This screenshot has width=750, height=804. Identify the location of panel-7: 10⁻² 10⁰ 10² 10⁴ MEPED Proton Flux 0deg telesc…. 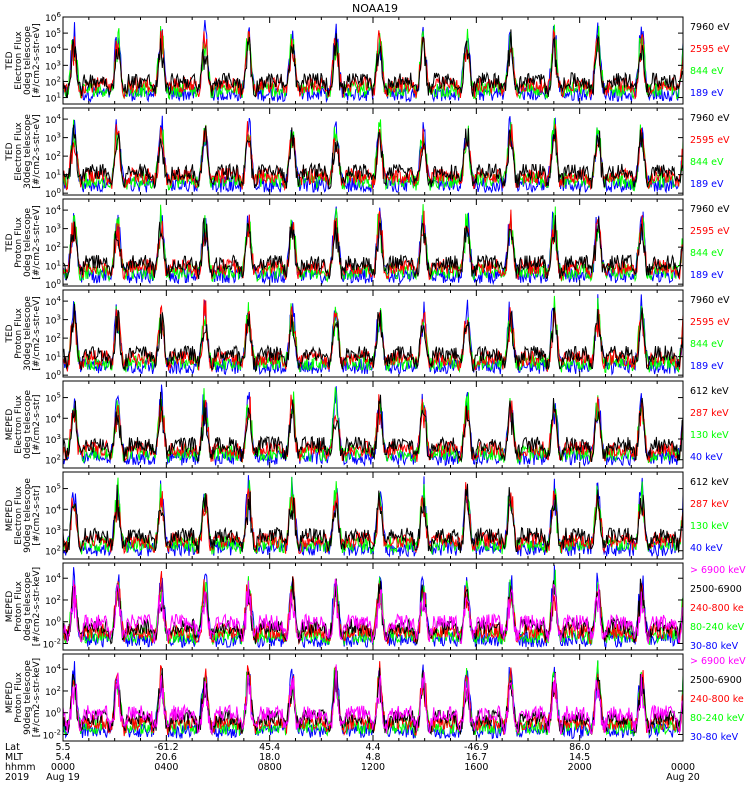
(375, 607).